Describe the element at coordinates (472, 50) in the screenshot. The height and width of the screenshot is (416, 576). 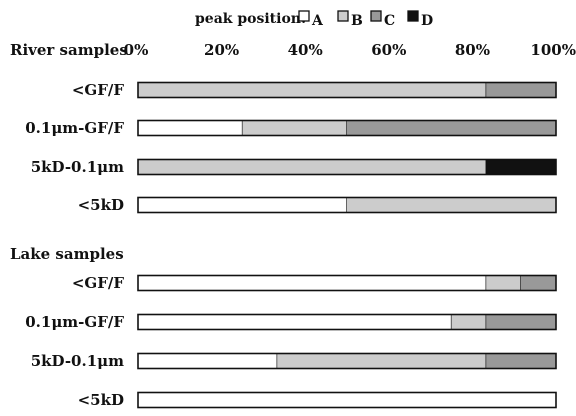
I see `x-tick-label: 80%` at that location.